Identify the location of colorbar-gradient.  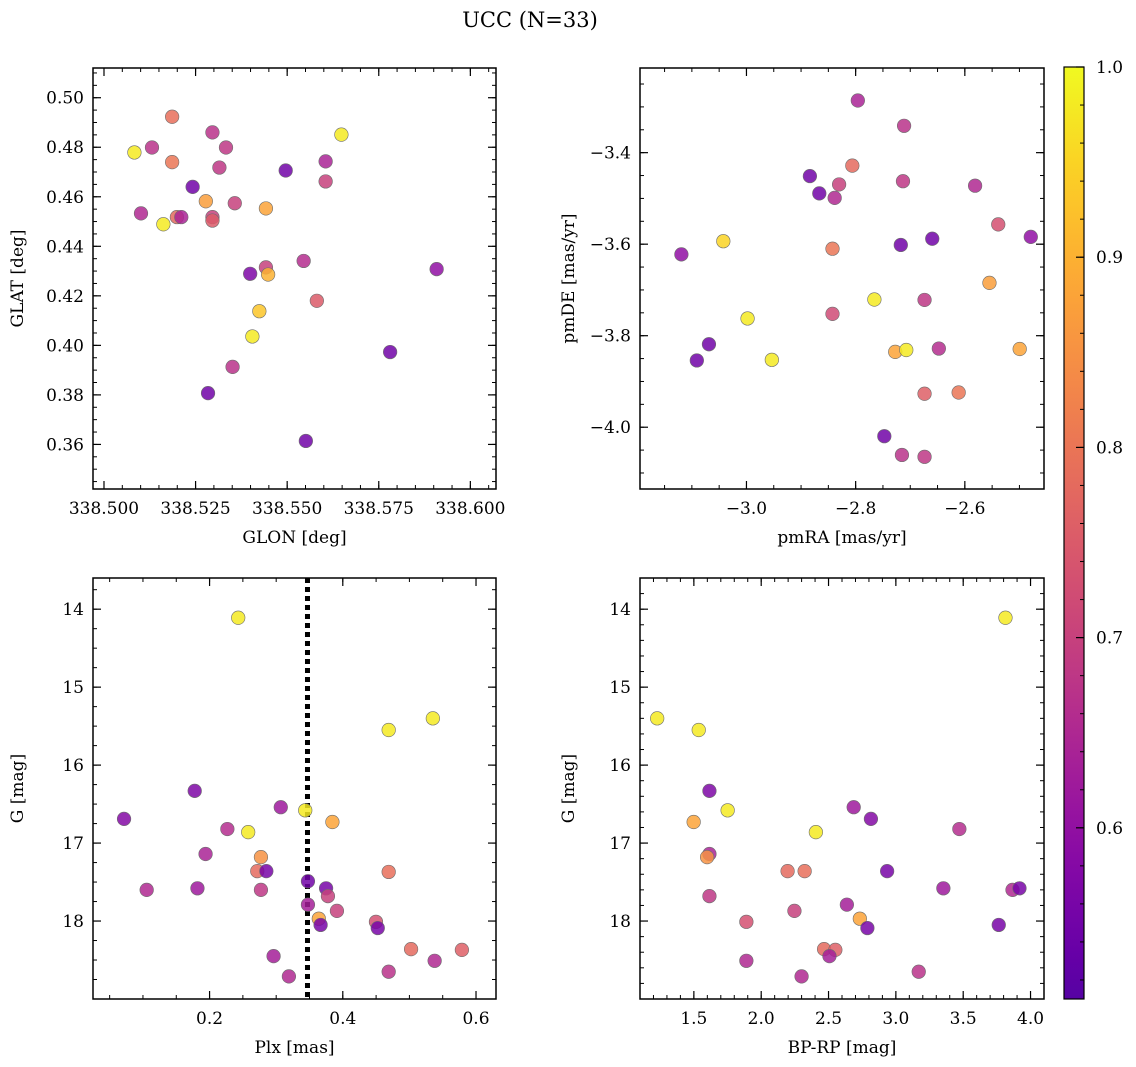
(1074, 533).